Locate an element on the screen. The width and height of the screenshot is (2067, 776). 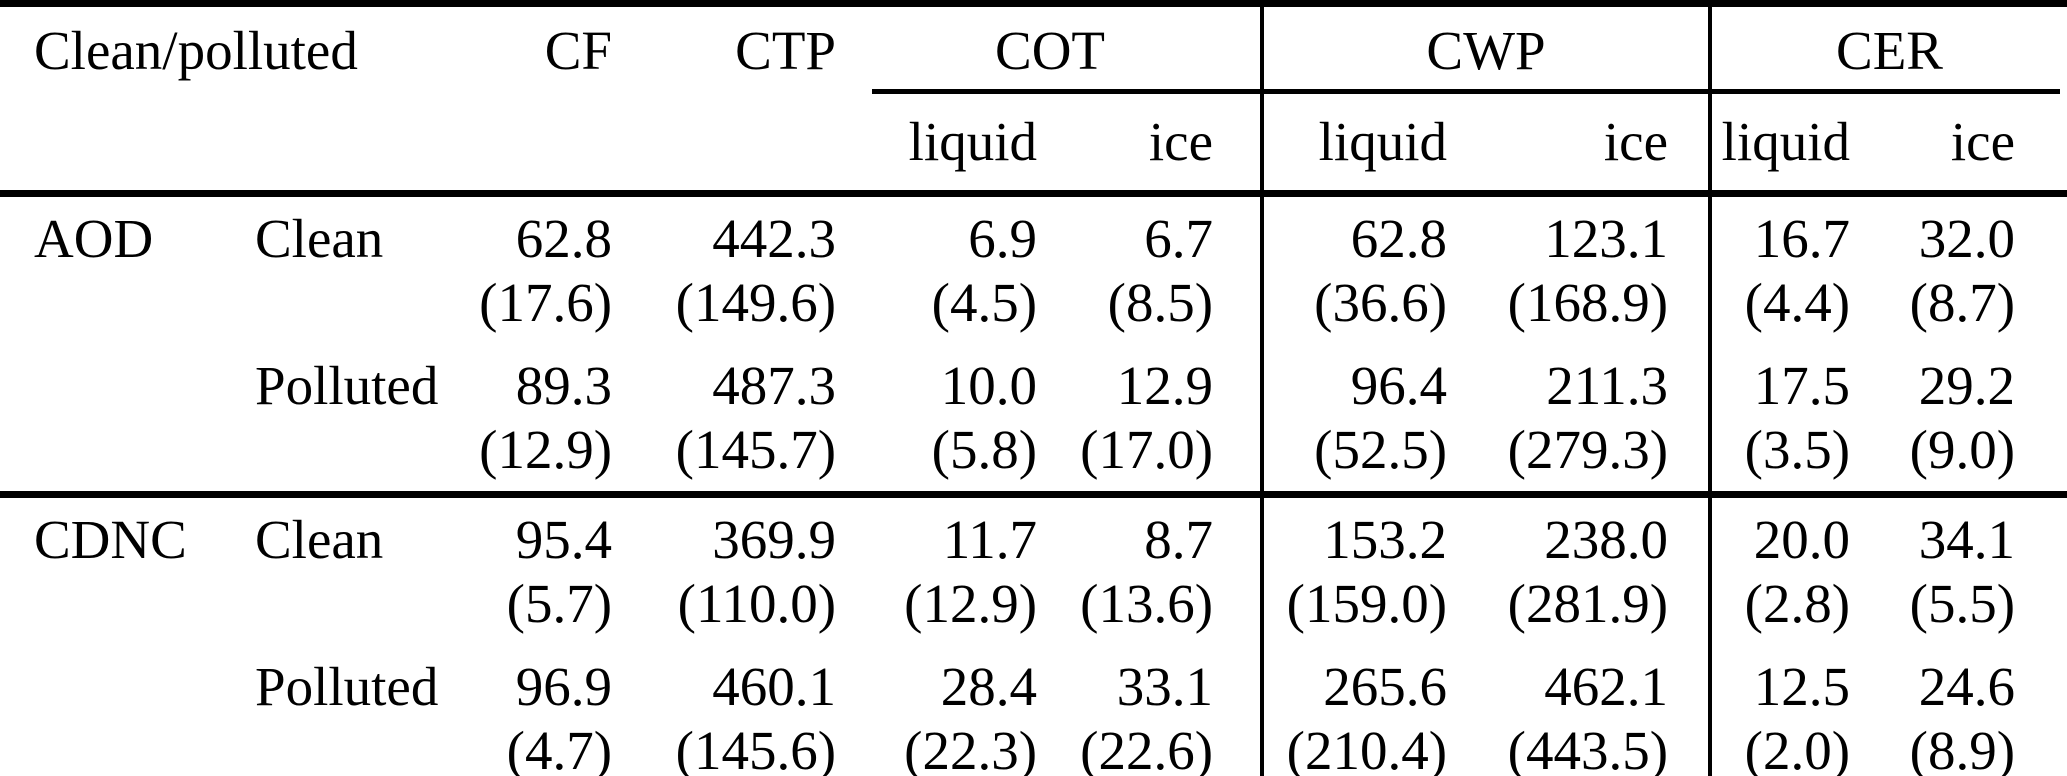
std-value: (8.7) is located at coordinates (1962, 302).